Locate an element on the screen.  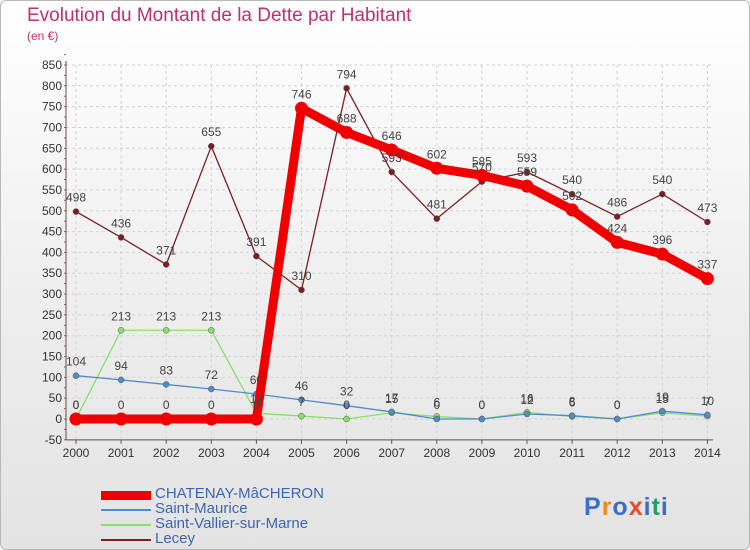
x-tick-label: 2013 is located at coordinates (662, 453).